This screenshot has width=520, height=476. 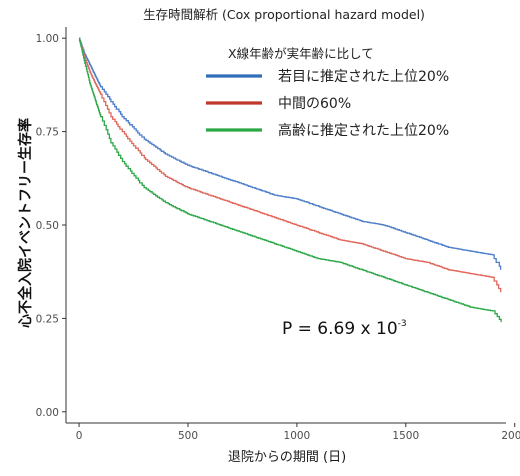 I want to click on y-axis-title: 心不全入院イベントフリー生存率, so click(x=25, y=223).